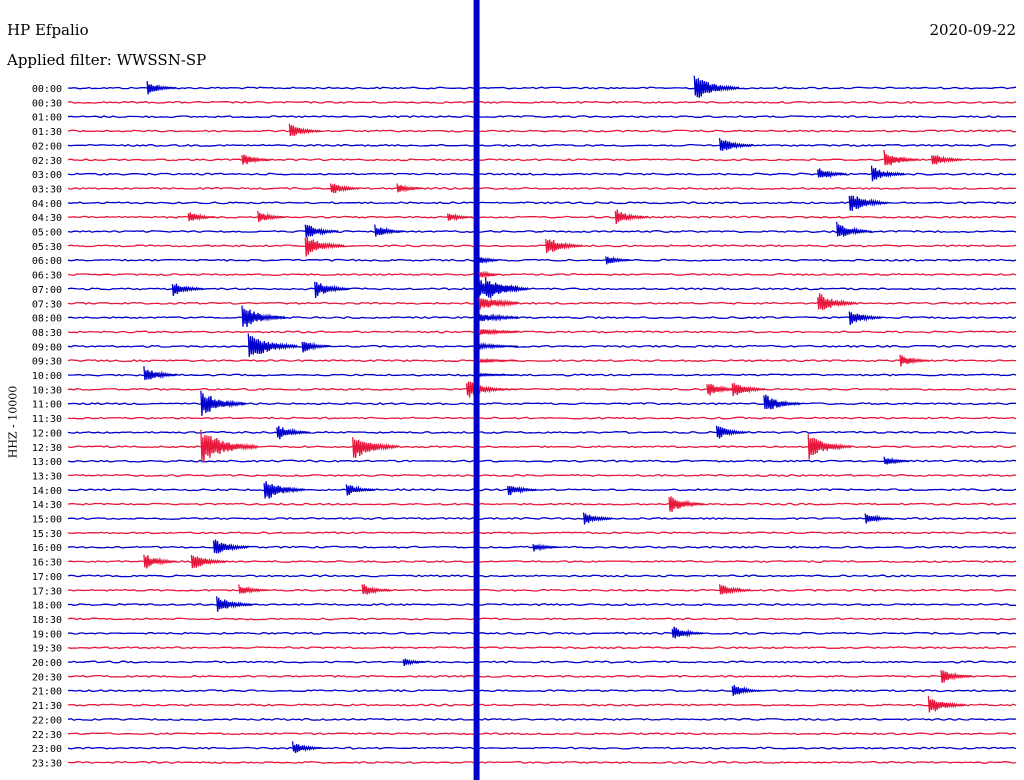 The height and width of the screenshot is (780, 1024). What do you see at coordinates (47, 620) in the screenshot?
I see `tick-label: 18:30` at bounding box center [47, 620].